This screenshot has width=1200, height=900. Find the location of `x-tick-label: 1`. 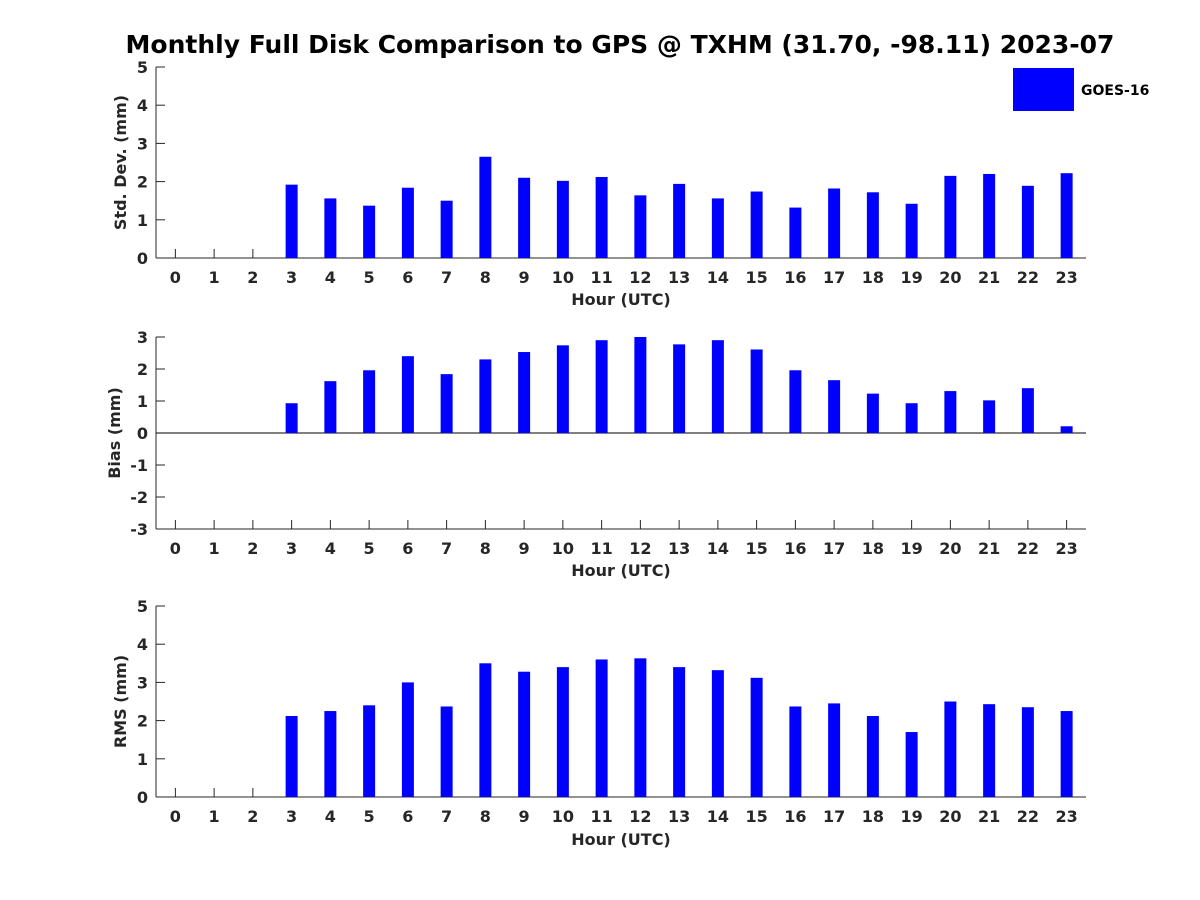

x-tick-label: 1 is located at coordinates (214, 277).